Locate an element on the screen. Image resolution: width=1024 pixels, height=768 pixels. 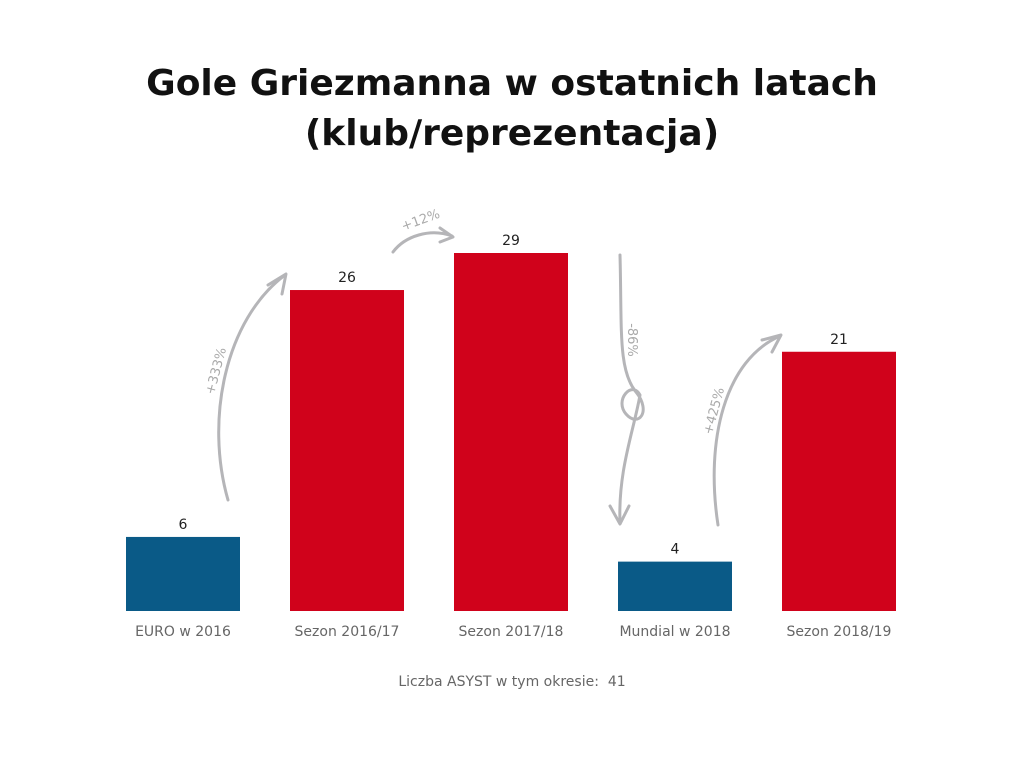
x-tick-label: EURO w 2016 is located at coordinates (183, 632).